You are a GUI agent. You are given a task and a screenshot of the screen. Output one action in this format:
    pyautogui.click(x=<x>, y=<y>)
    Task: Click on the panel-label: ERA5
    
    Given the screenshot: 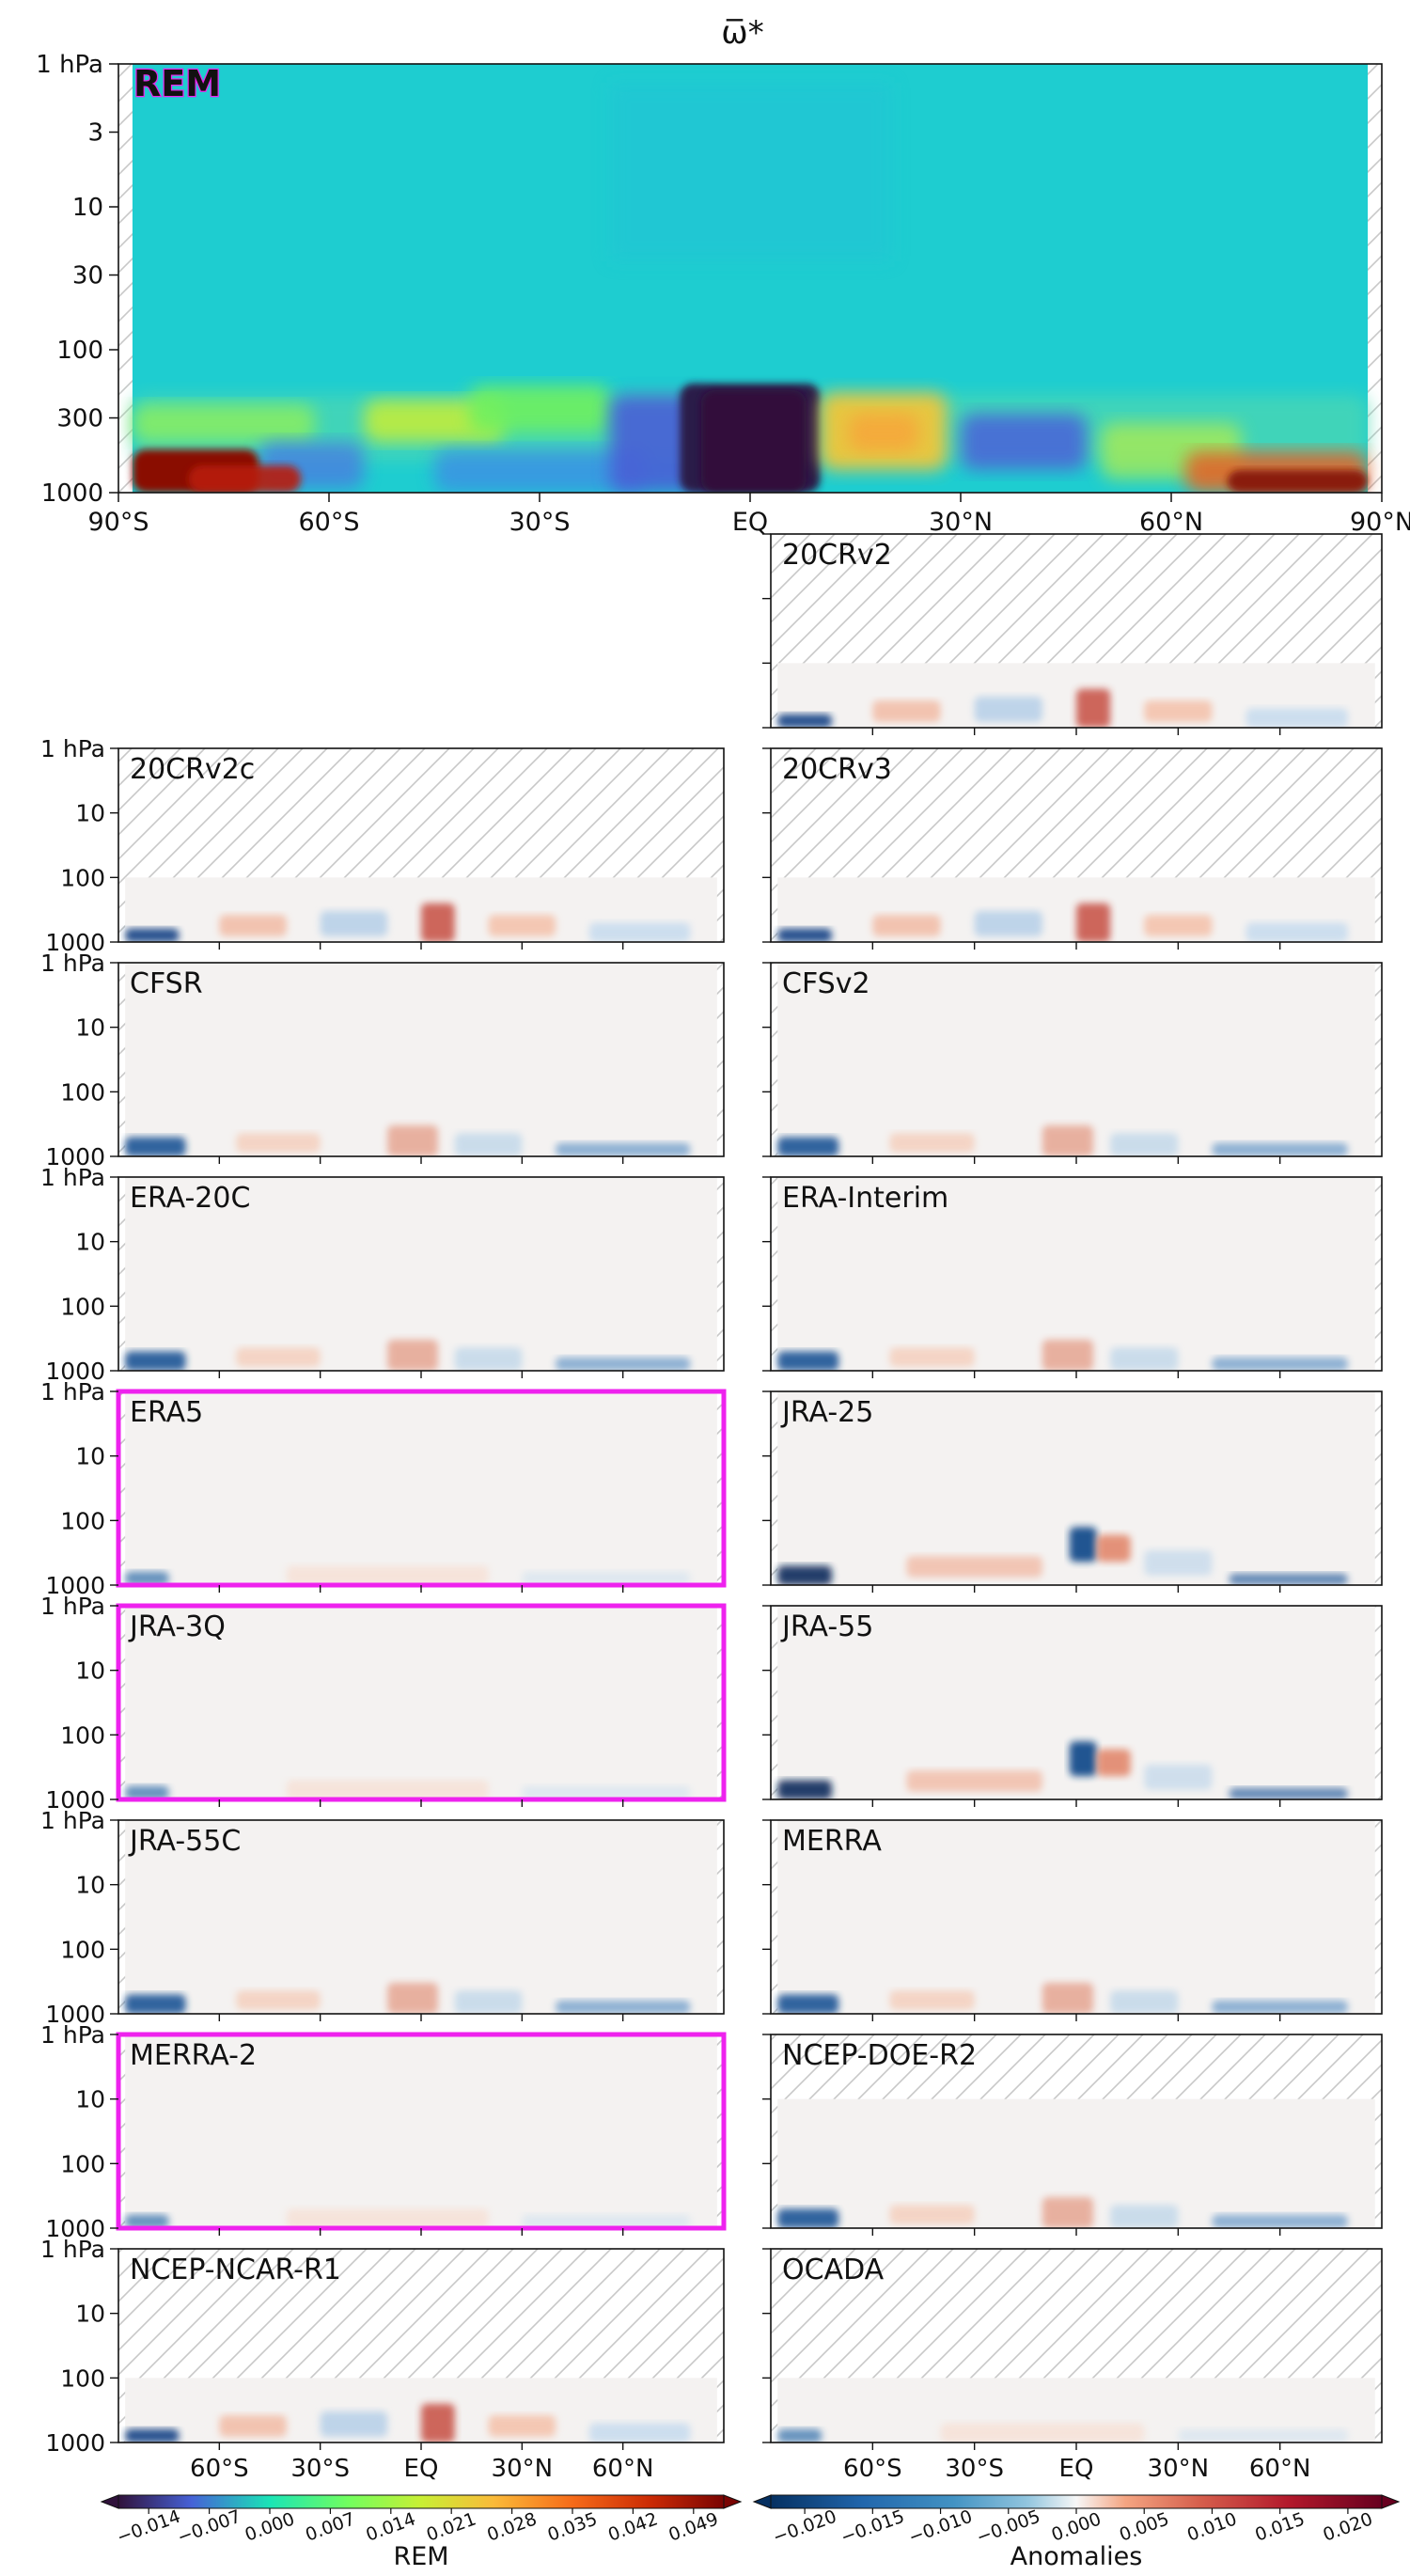 What is the action you would take?
    pyautogui.click(x=166, y=1413)
    